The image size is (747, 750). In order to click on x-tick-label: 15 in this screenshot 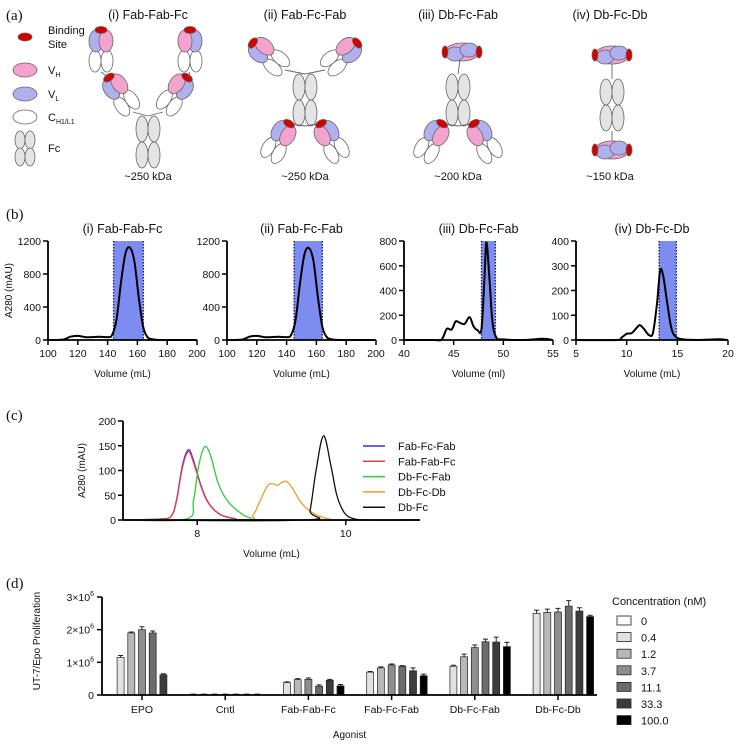, I will do `click(677, 354)`.